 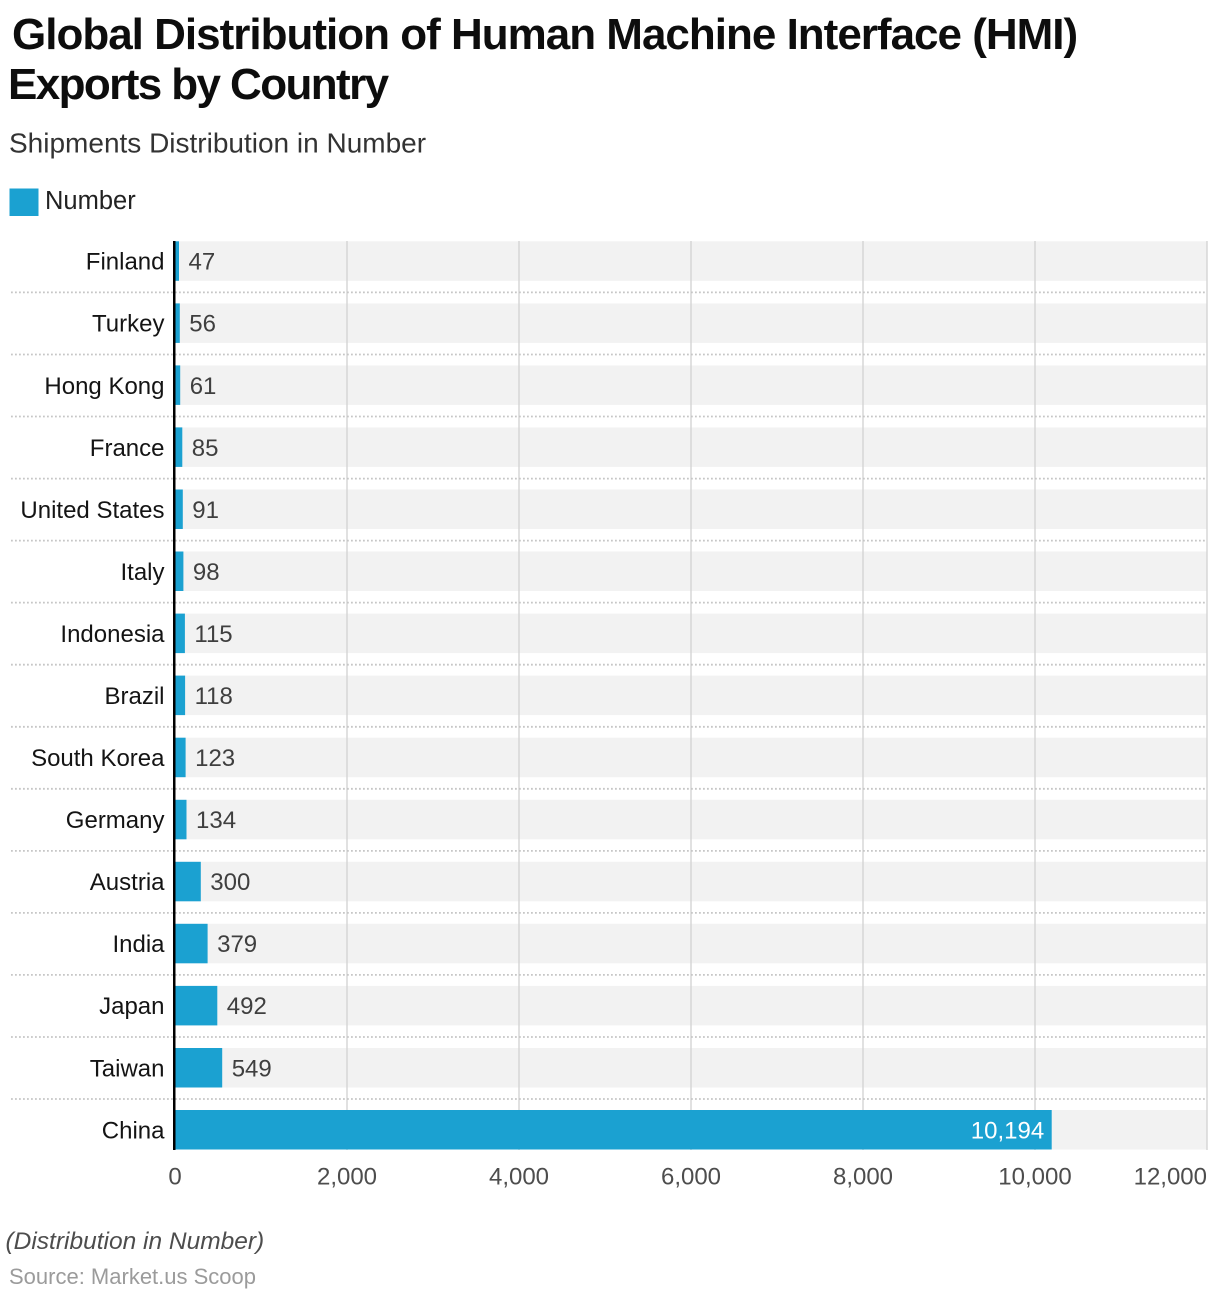 What do you see at coordinates (142, 572) in the screenshot?
I see `svg-text: Italy` at bounding box center [142, 572].